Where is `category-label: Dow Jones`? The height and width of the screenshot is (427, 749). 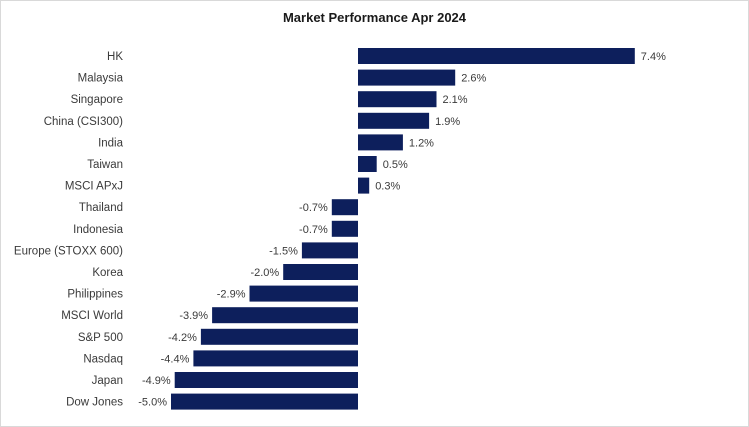
category-label: Dow Jones is located at coordinates (94, 403).